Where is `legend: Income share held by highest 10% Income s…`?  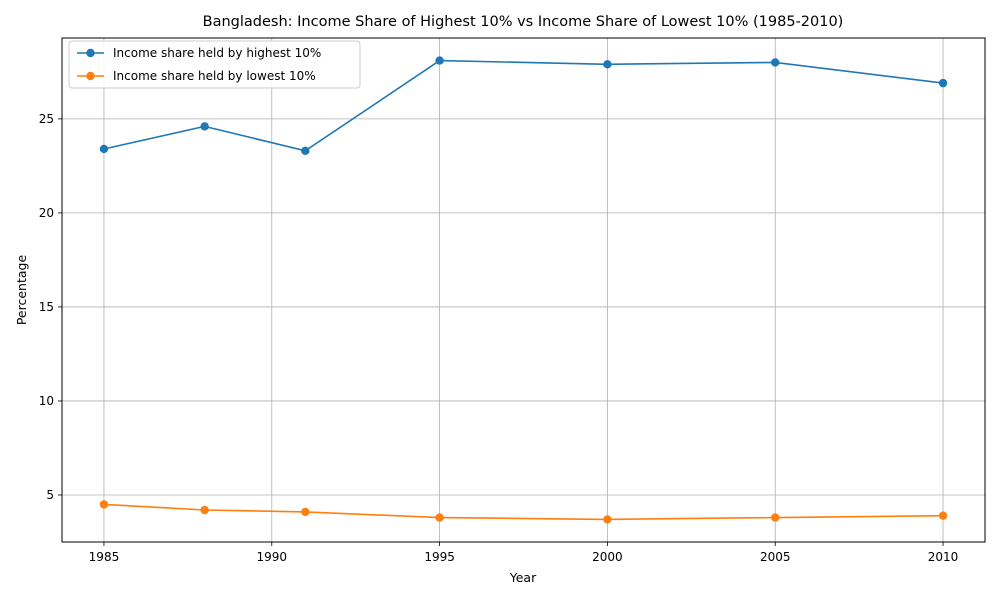
legend: Income share held by highest 10% Income s… is located at coordinates (214, 64).